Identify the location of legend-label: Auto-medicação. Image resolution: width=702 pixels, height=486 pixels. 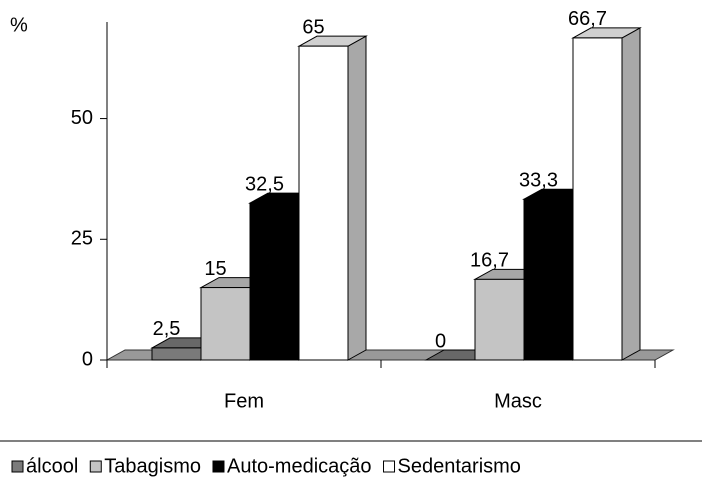
(299, 466).